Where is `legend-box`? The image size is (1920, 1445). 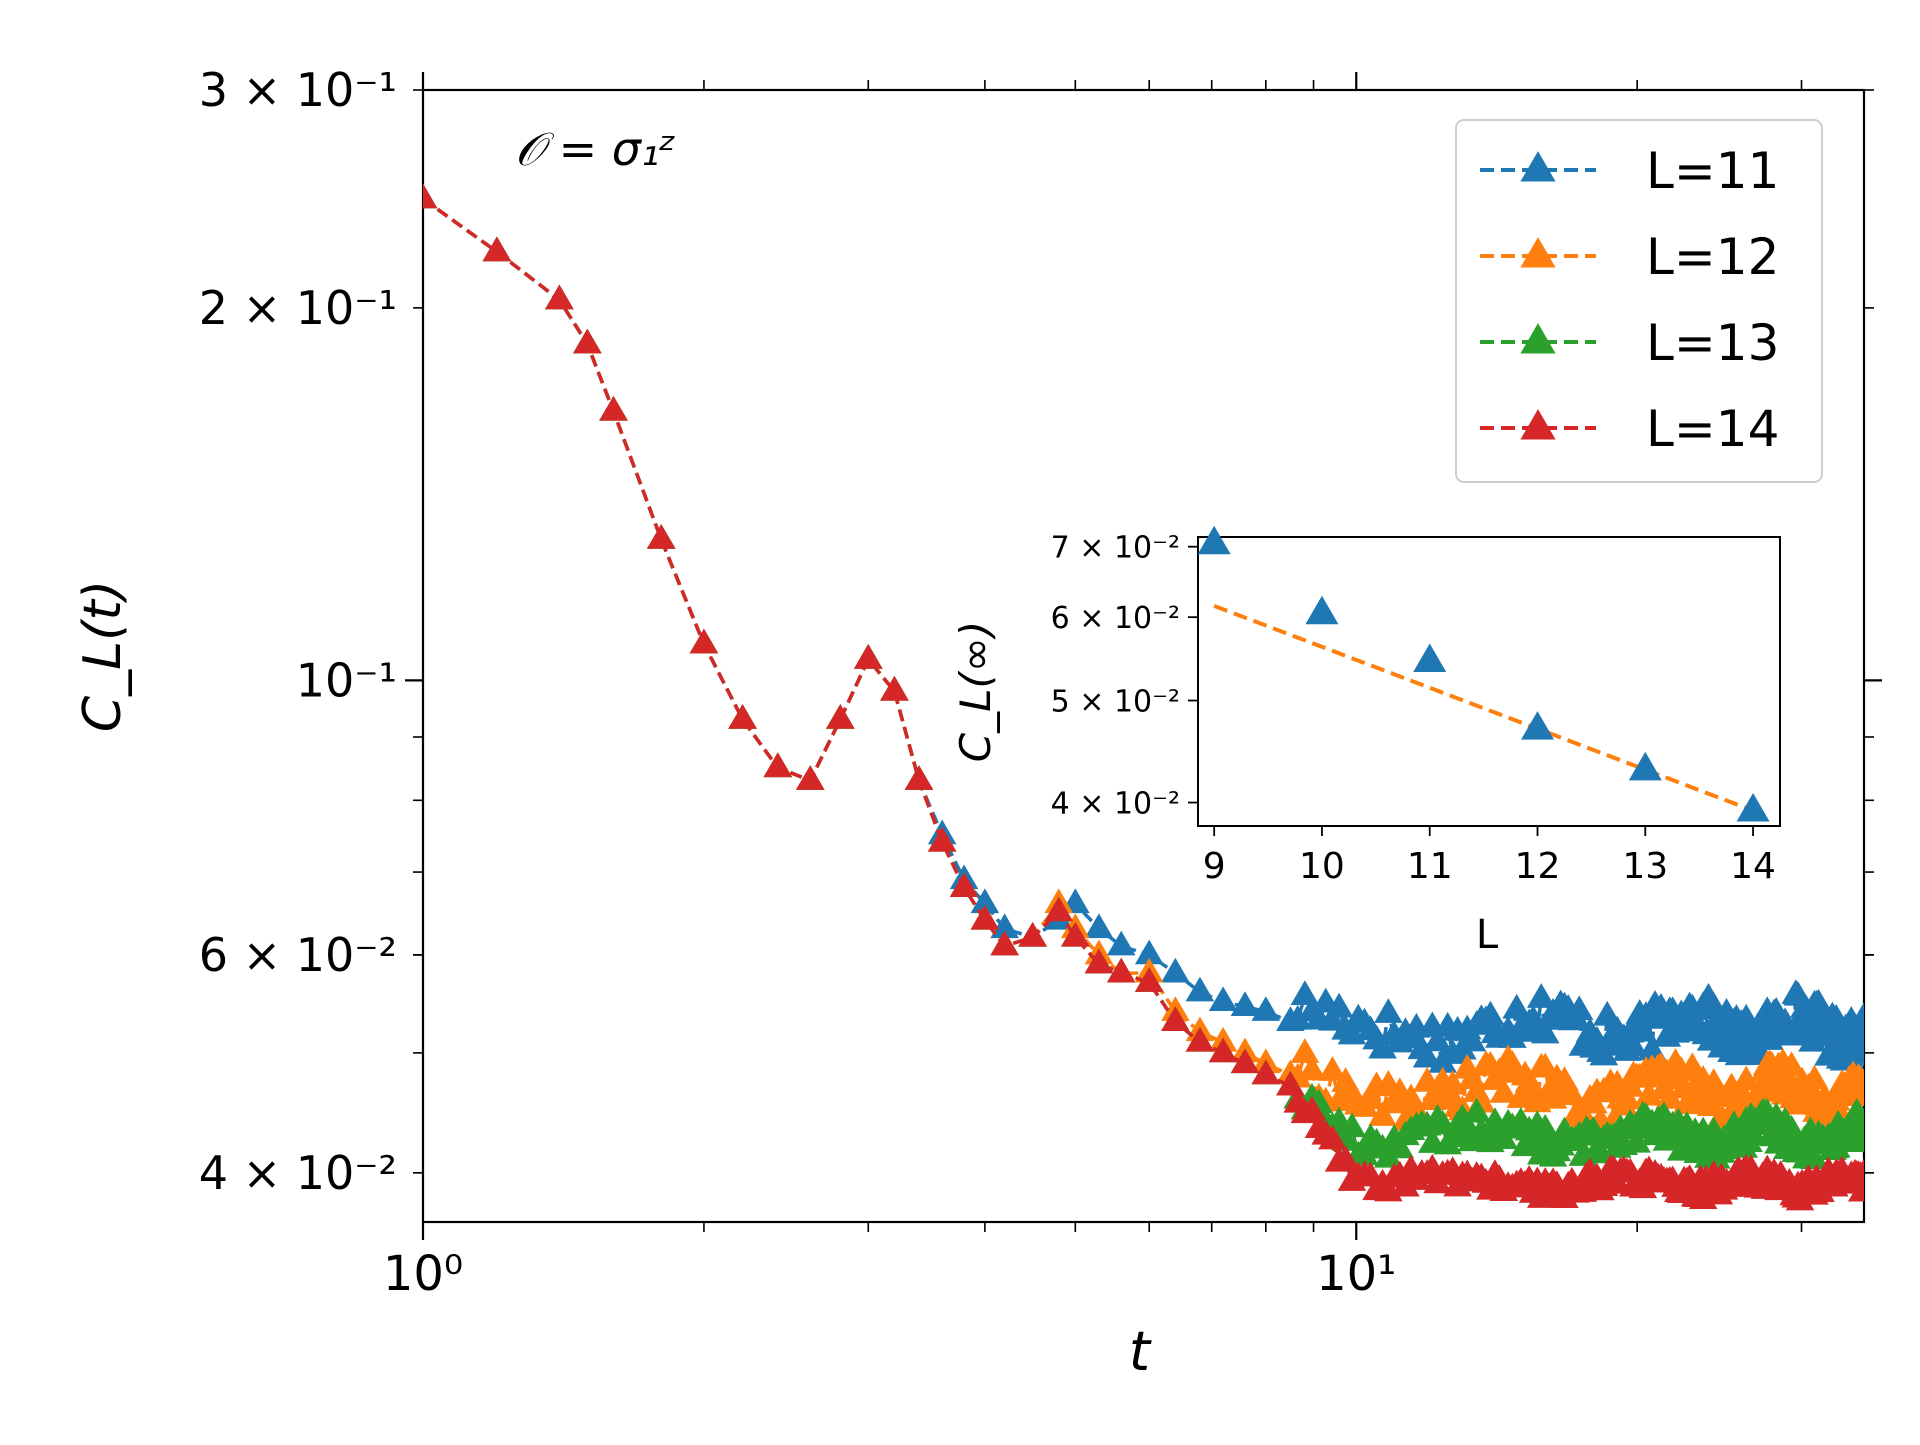 legend-box is located at coordinates (1639, 301).